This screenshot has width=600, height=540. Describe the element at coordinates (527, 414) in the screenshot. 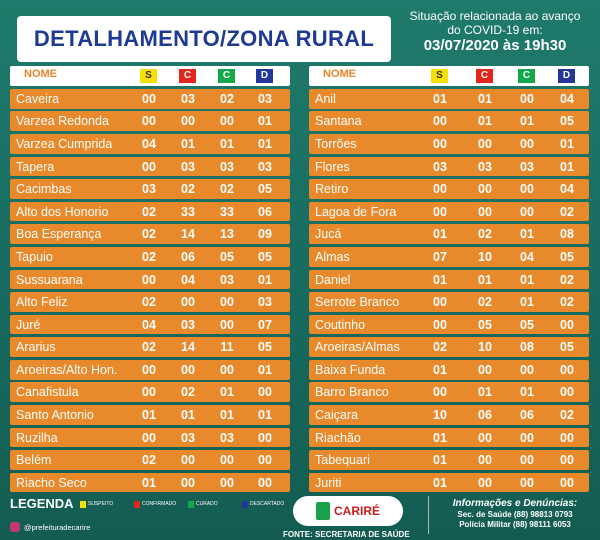

I see `curado-value: 06` at that location.